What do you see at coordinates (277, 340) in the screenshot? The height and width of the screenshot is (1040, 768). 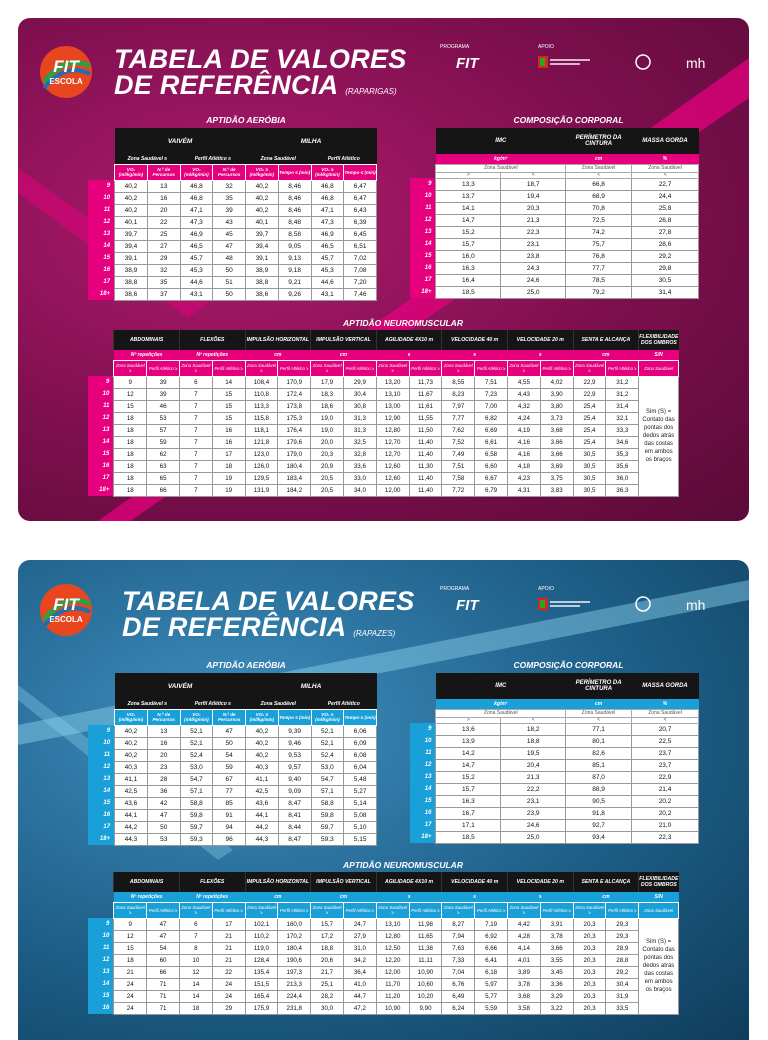 I see `neuro-group-header: IMPULSÃO HORIZONTAL` at bounding box center [277, 340].